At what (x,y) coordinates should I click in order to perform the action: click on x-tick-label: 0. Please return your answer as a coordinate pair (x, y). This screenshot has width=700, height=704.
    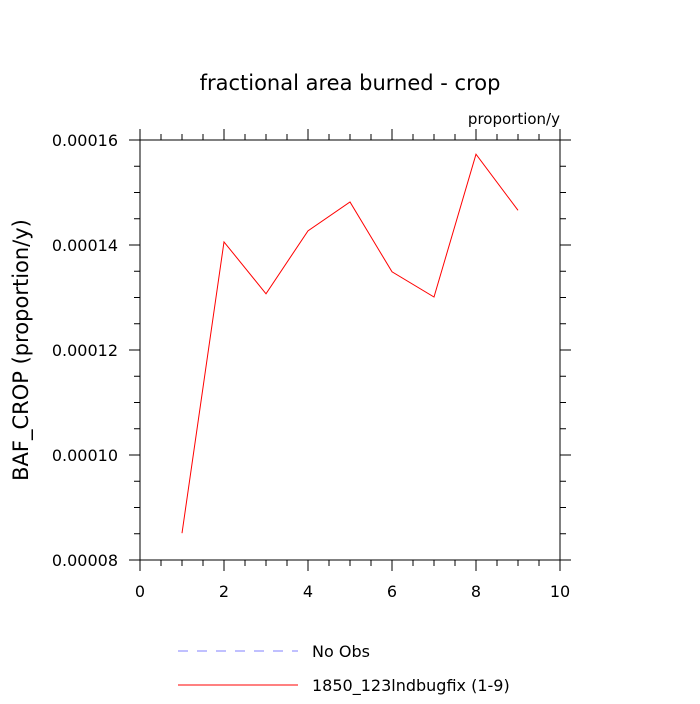
    Looking at the image, I should click on (140, 591).